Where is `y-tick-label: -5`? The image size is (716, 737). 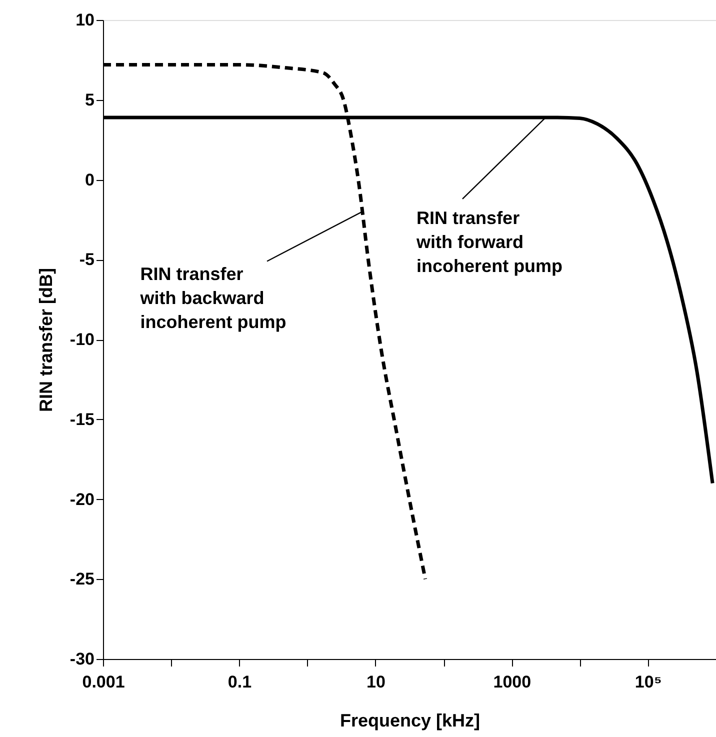
y-tick-label: -5 is located at coordinates (86, 260).